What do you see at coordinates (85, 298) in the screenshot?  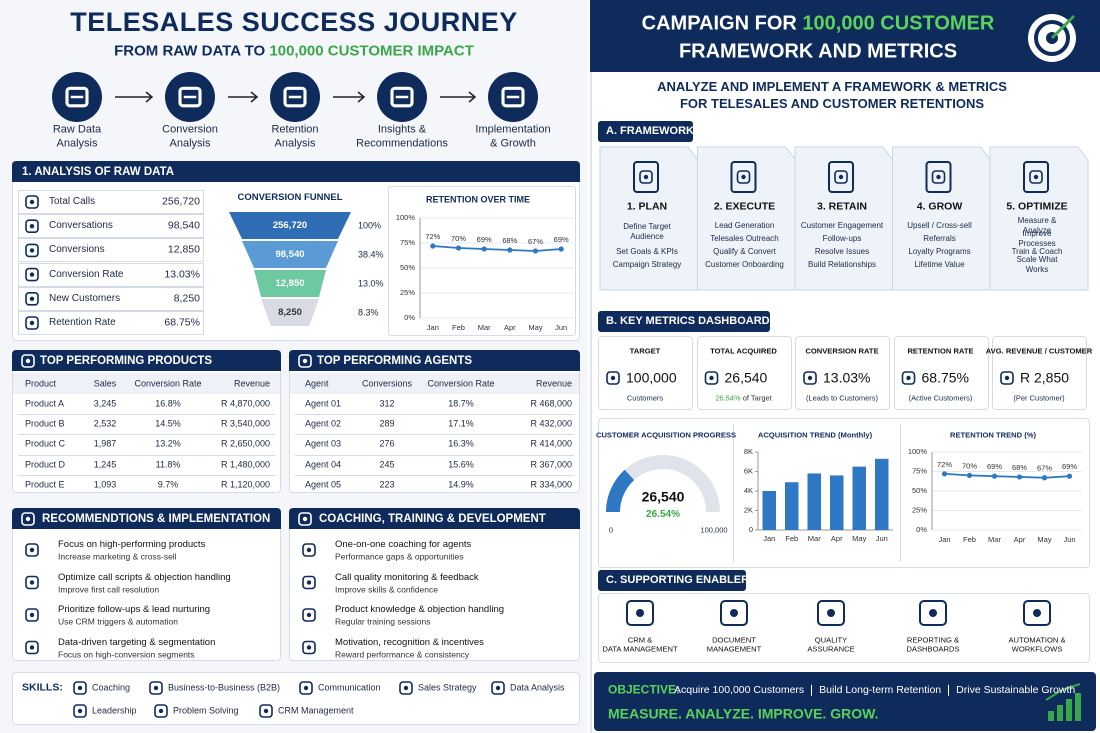 I see `stat-label: New Customers` at bounding box center [85, 298].